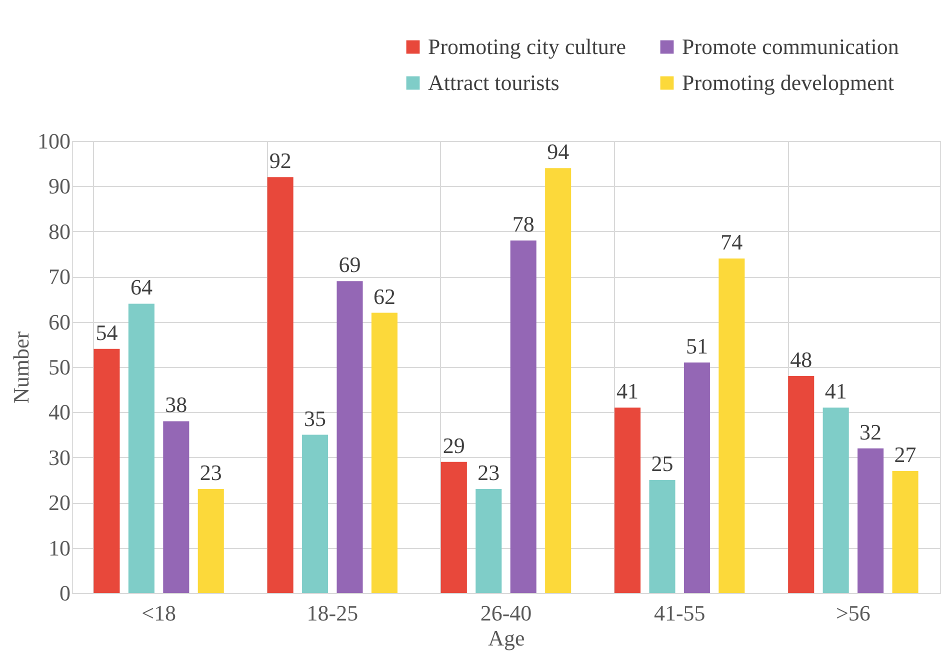 The height and width of the screenshot is (659, 945). What do you see at coordinates (141, 287) in the screenshot?
I see `data-label: 64` at bounding box center [141, 287].